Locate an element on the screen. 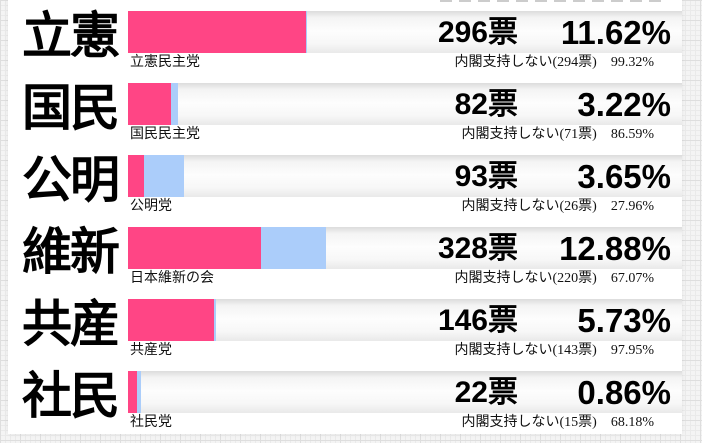  bar-caption: 日本維新の会 内閣支持しない(220票) 67.07% is located at coordinates (405, 279).